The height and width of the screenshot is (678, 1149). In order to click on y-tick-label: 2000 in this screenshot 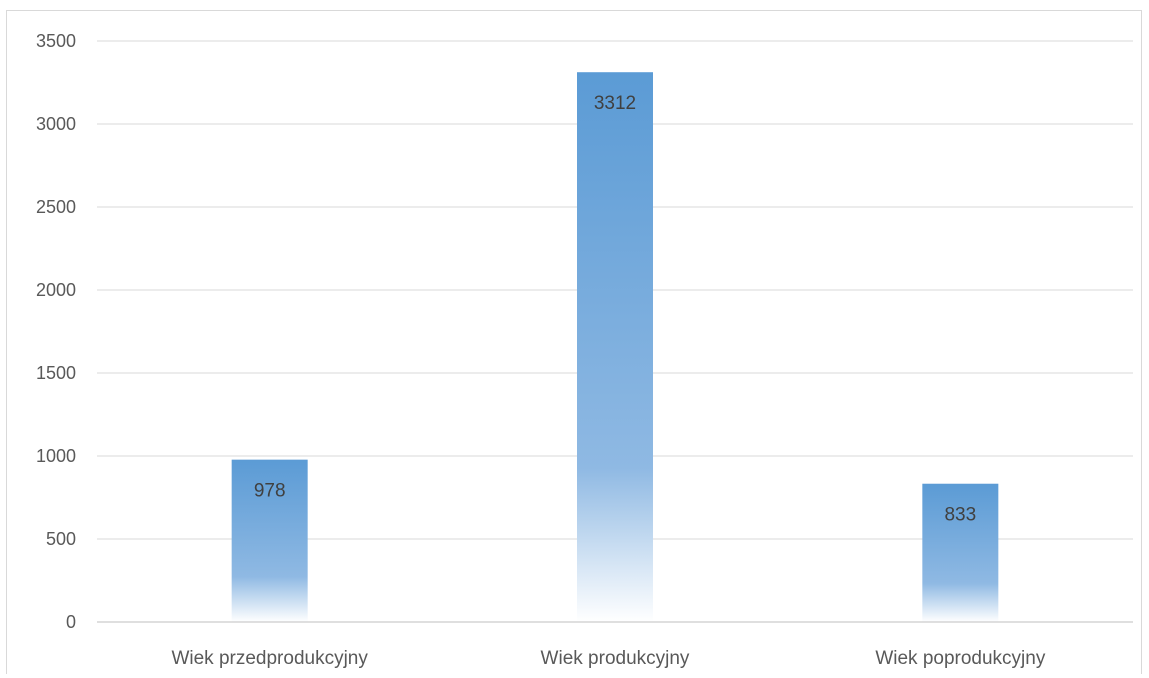, I will do `click(56, 290)`.